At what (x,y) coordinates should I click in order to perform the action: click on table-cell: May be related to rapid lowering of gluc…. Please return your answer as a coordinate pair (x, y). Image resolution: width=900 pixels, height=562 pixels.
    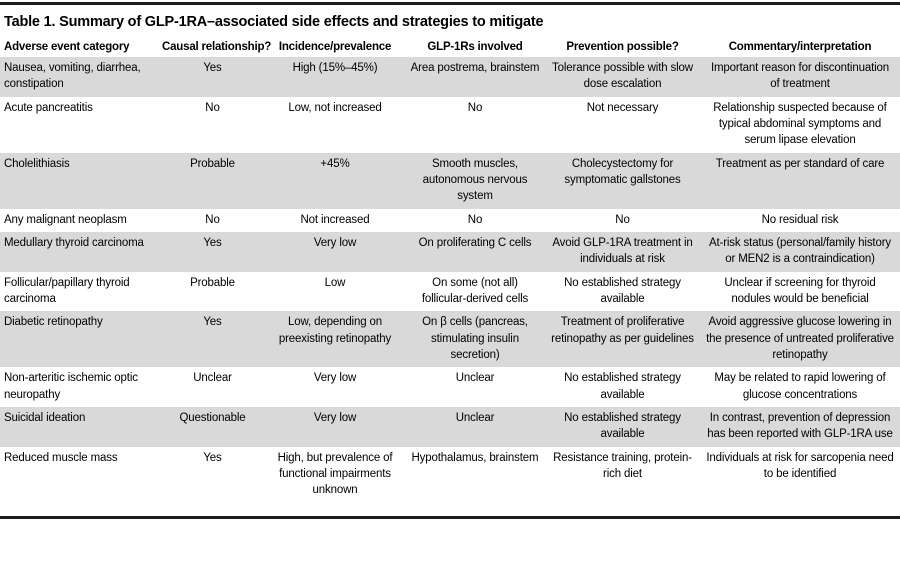
    Looking at the image, I should click on (800, 386).